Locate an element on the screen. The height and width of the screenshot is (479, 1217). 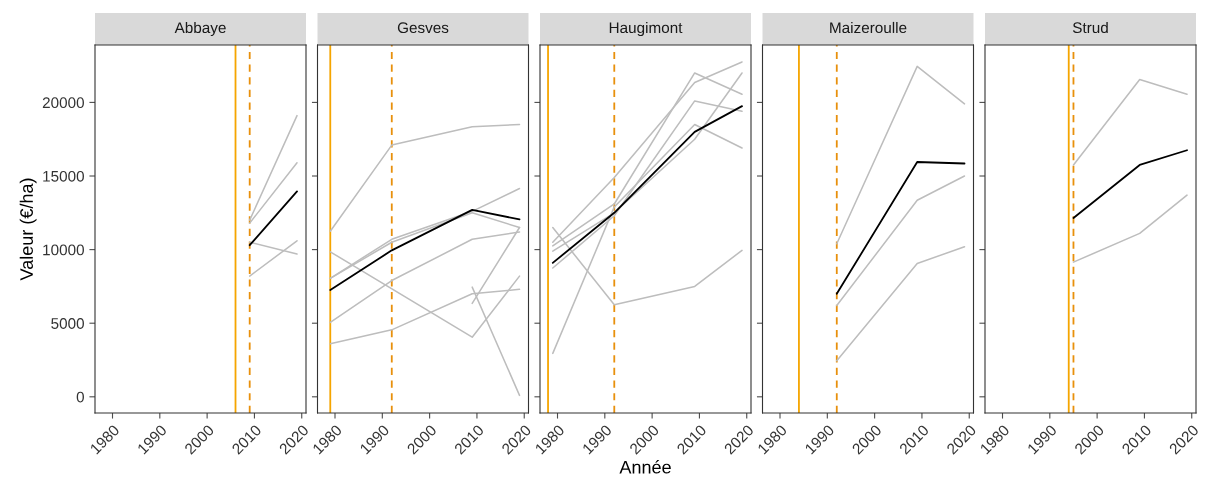
chart-title: Strud is located at coordinates (1090, 27).